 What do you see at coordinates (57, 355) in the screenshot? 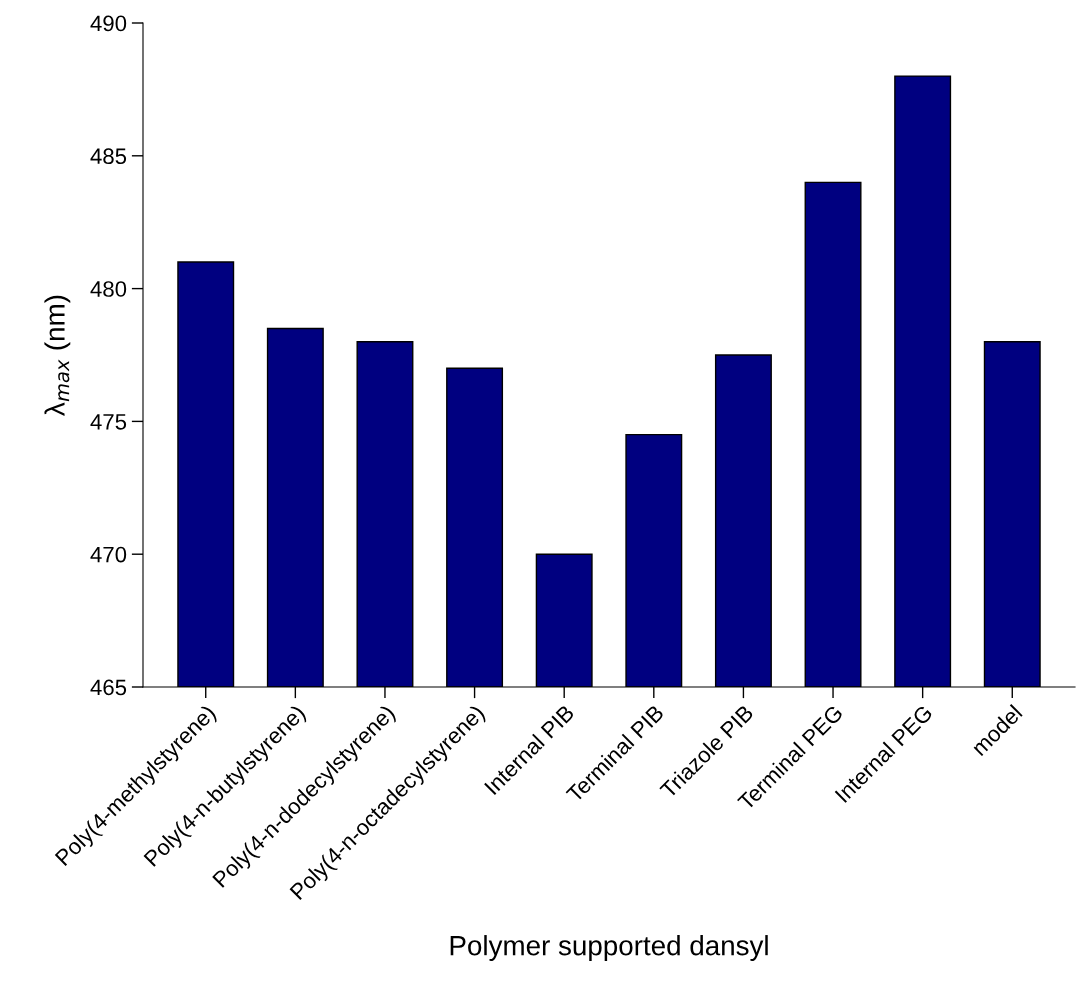
I see `y-axis-title: λ$_{max}$ (nm)` at bounding box center [57, 355].